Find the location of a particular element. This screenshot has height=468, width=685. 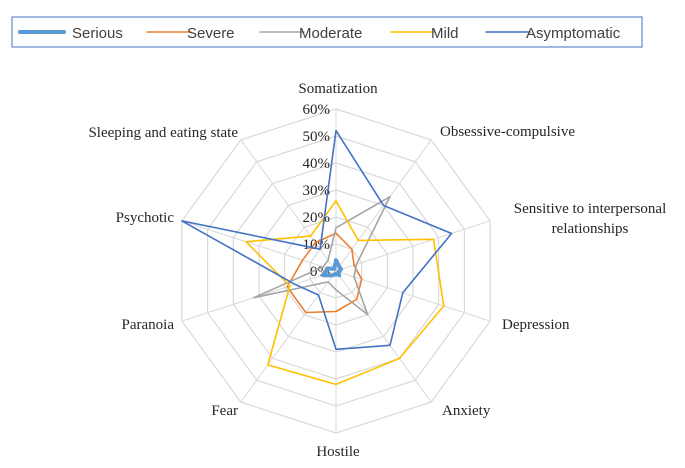

legend-frame is located at coordinates (327, 32).